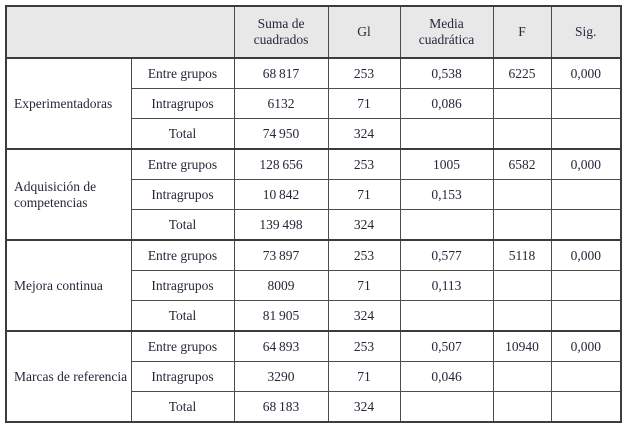  I want to click on value-cell-suma: 128 656, so click(281, 164).